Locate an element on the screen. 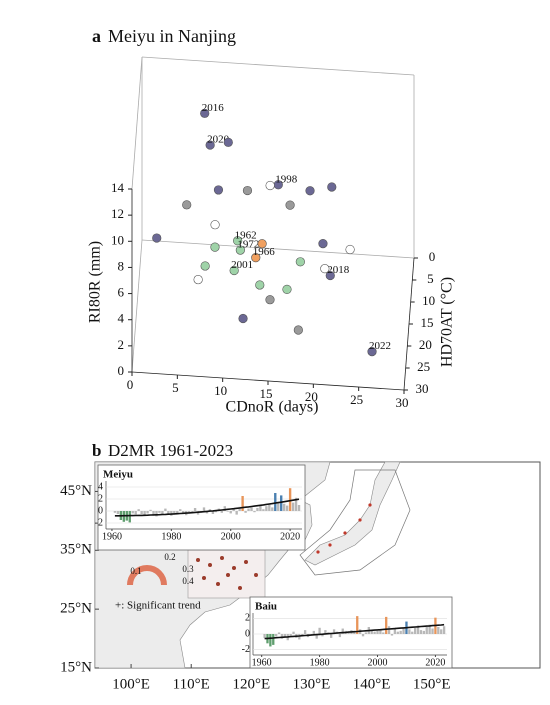 The height and width of the screenshot is (705, 550). y-tick-label: 12 is located at coordinates (117, 213).